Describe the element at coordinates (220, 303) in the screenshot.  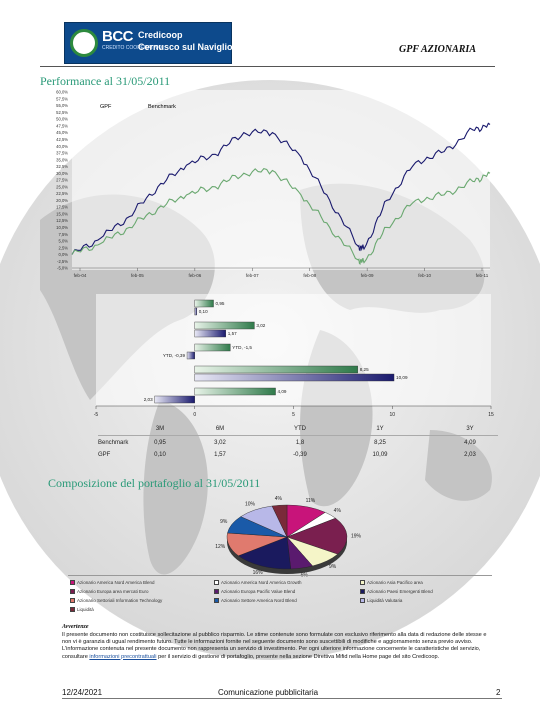
I see `bar-value-label: 0,95` at that location.